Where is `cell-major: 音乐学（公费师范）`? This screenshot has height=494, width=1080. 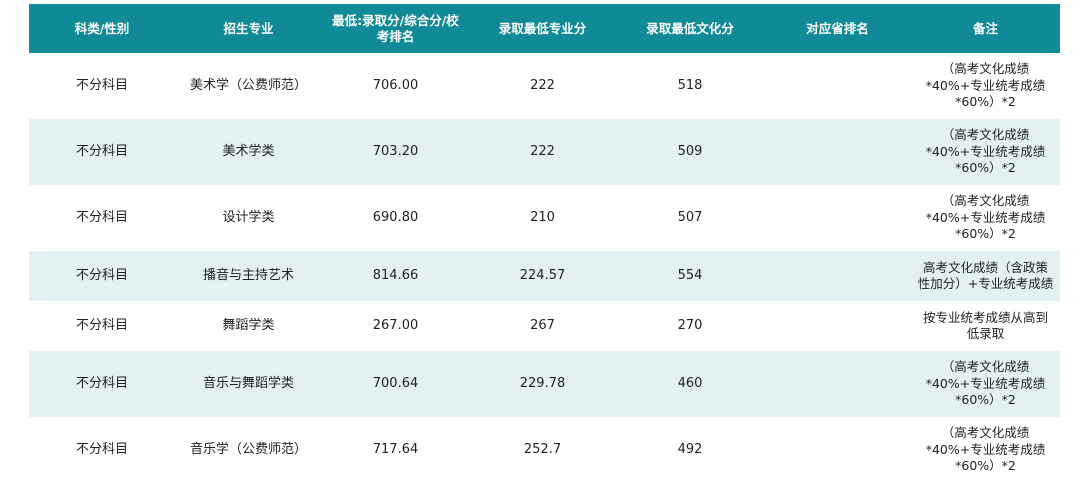
cell-major: 音乐学（公费师范） is located at coordinates (248, 449).